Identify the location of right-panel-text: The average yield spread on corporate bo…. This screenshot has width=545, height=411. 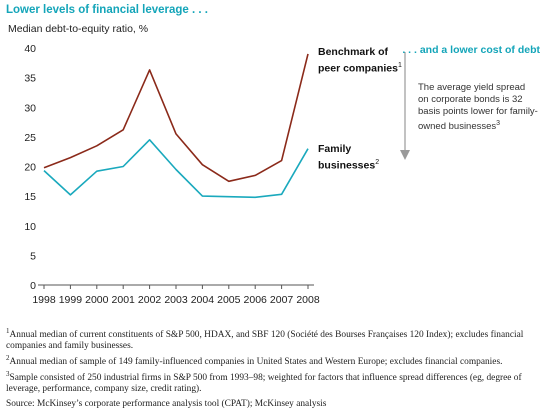
(478, 107).